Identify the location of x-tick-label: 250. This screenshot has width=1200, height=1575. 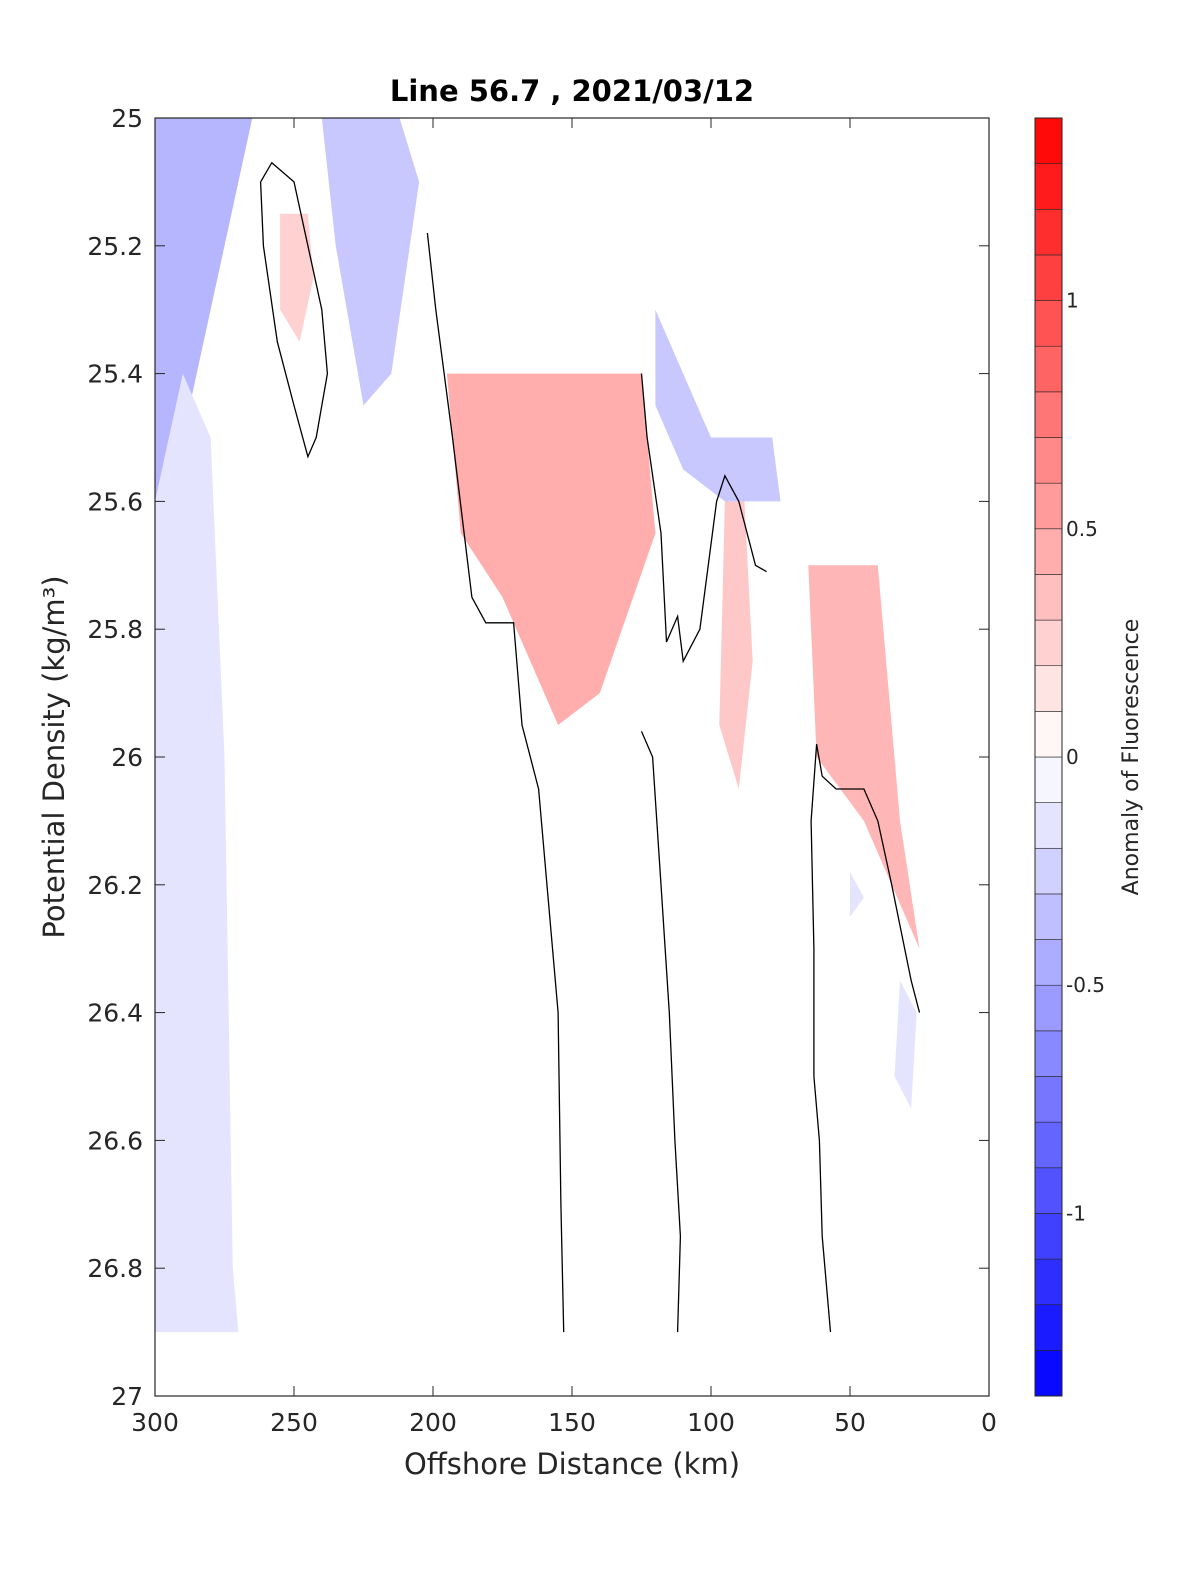
(294, 1422).